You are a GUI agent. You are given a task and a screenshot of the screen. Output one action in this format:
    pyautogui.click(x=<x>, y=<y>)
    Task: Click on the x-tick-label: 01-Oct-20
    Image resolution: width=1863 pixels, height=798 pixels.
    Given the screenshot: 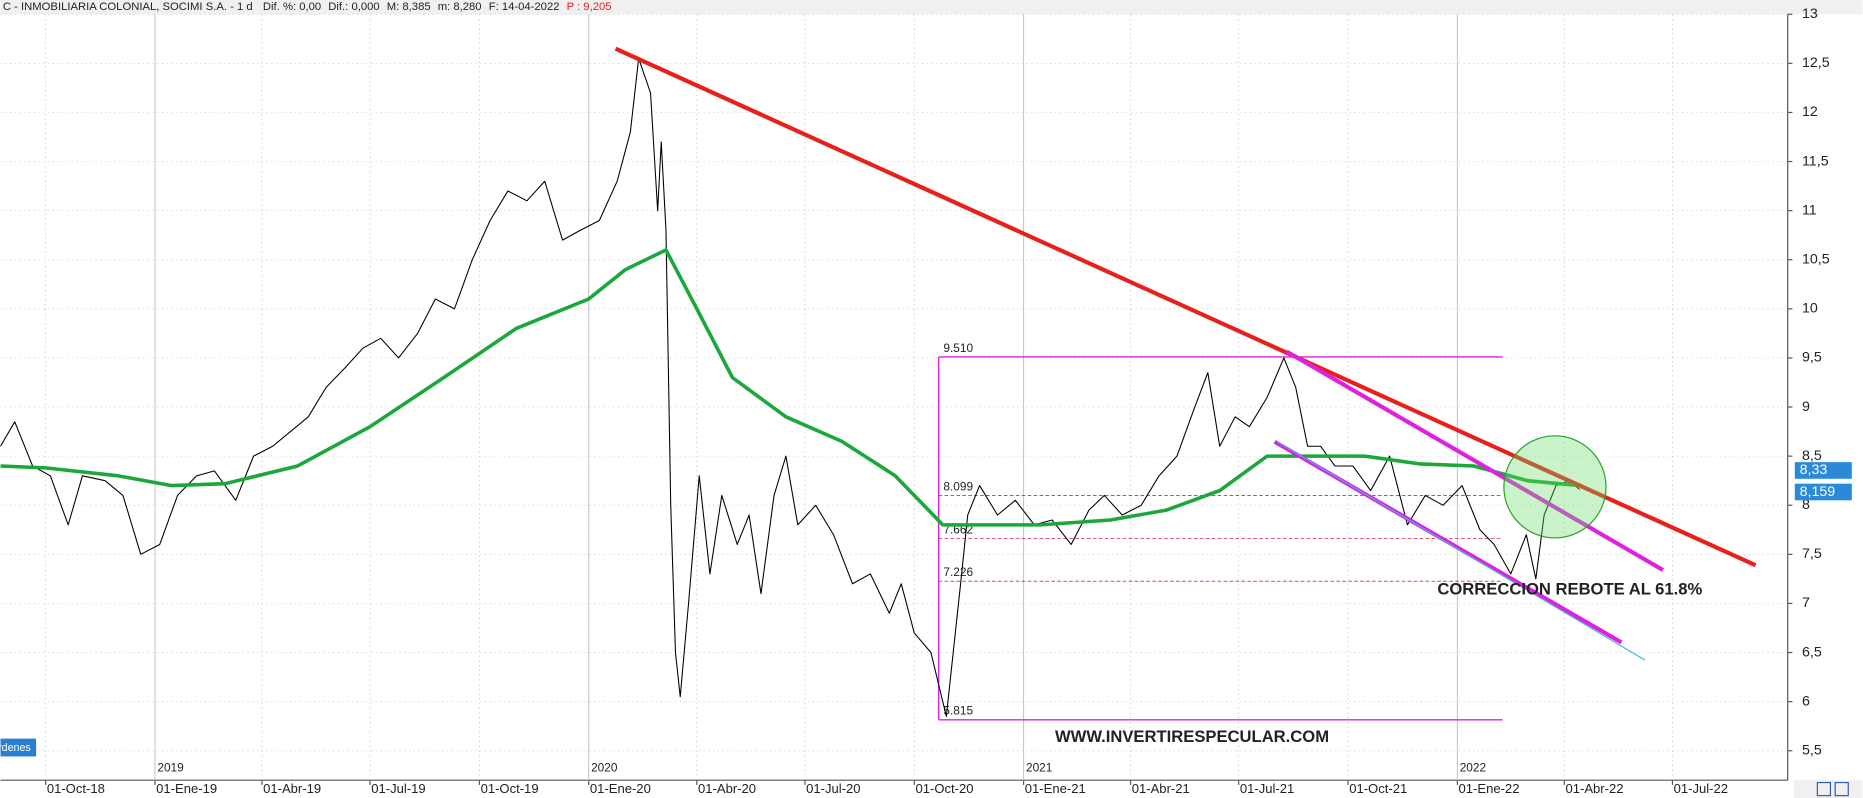 What is the action you would take?
    pyautogui.click(x=944, y=788)
    